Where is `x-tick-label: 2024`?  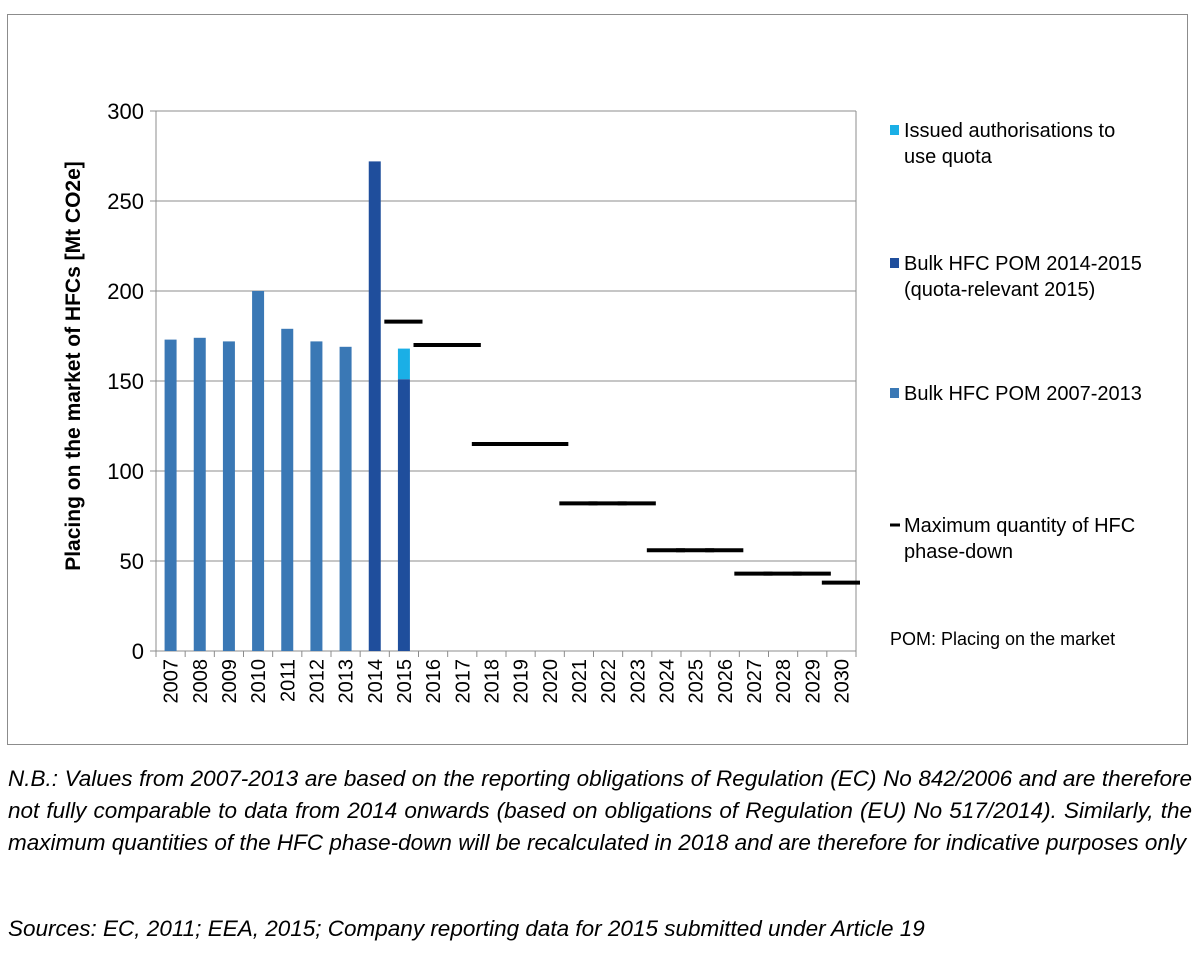 x-tick-label: 2024 is located at coordinates (667, 681).